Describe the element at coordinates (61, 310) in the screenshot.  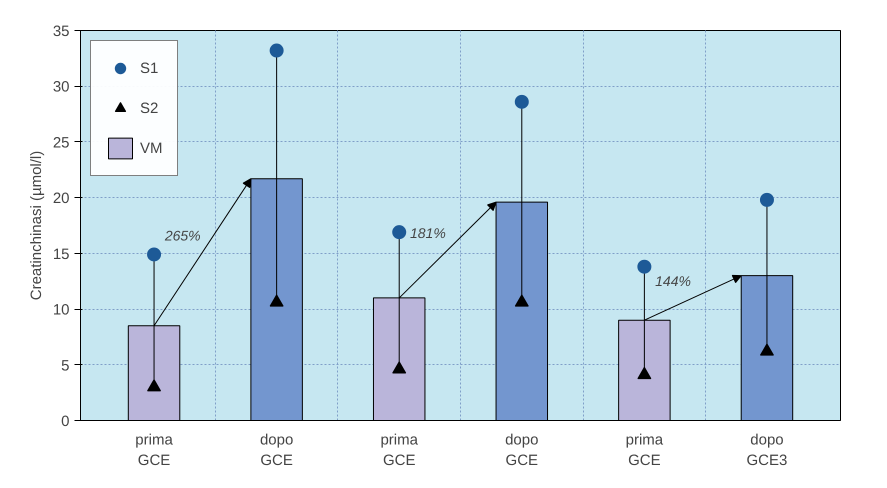
I see `y-tick-label: 10` at that location.